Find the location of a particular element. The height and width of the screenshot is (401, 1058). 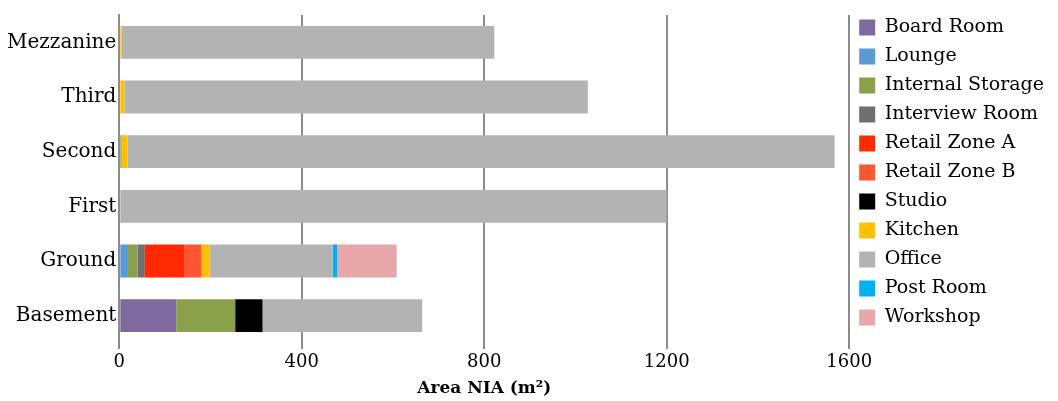

x-tick-label: 1200 is located at coordinates (666, 361).